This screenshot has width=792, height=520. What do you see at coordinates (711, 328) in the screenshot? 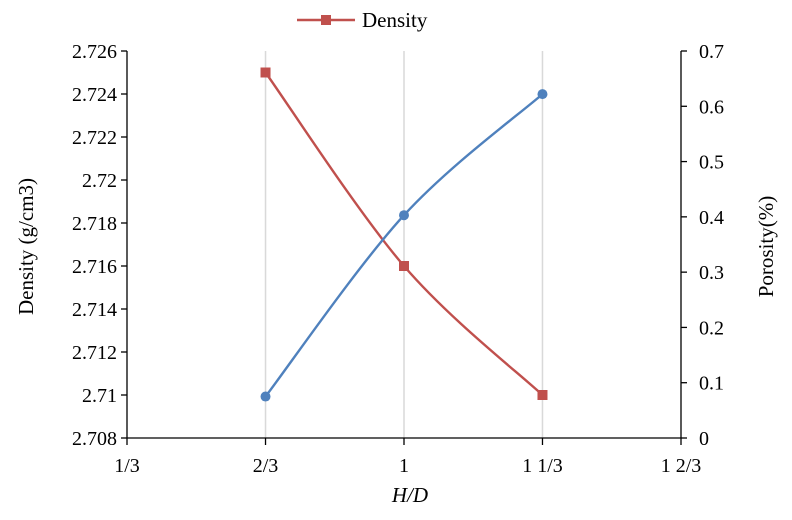
I see `y-right-tick-label: 0.2` at bounding box center [711, 328].